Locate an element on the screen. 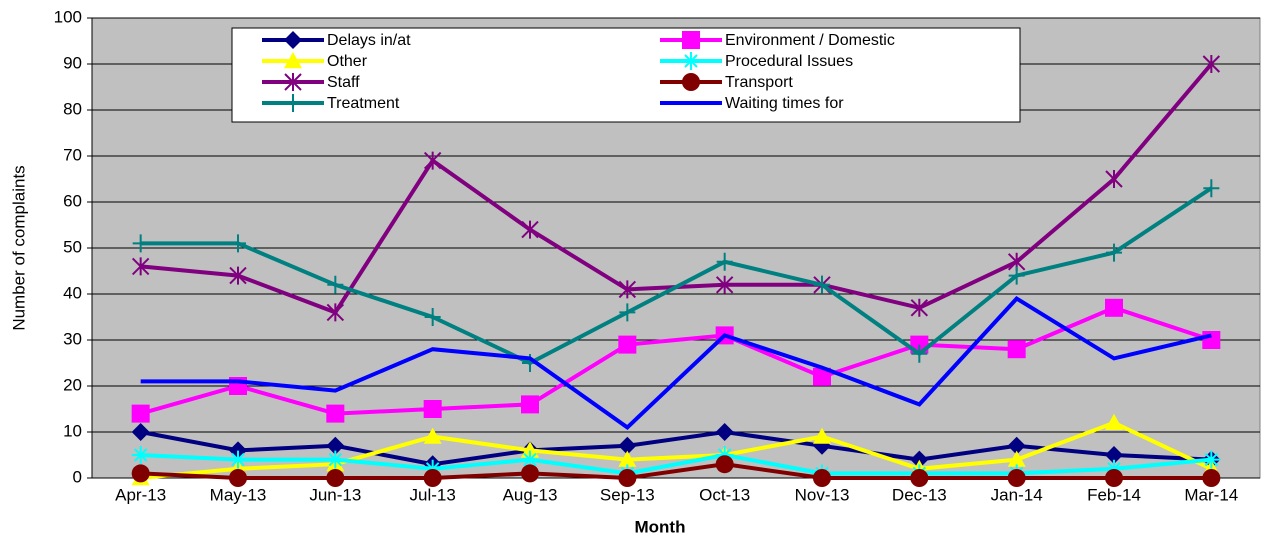 Image resolution: width=1274 pixels, height=537 pixels. x-tick-label: Sep-13 is located at coordinates (627, 494).